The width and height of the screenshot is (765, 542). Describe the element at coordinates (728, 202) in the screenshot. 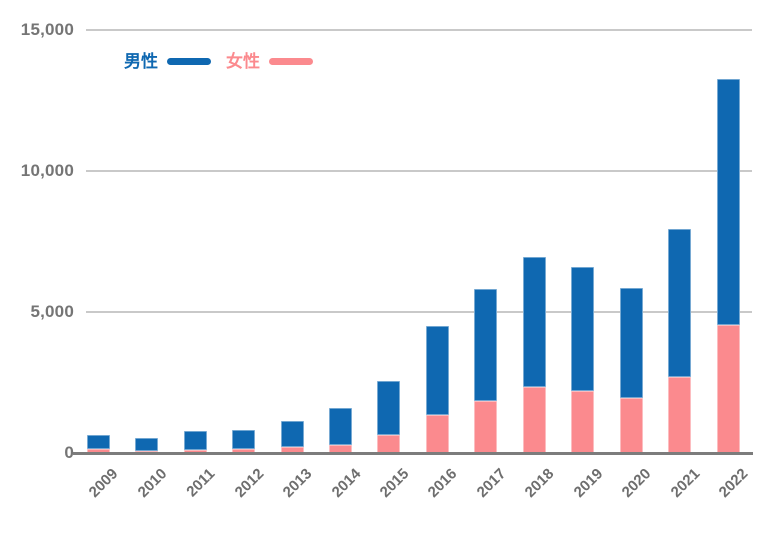

I see `bar-2022-male` at that location.